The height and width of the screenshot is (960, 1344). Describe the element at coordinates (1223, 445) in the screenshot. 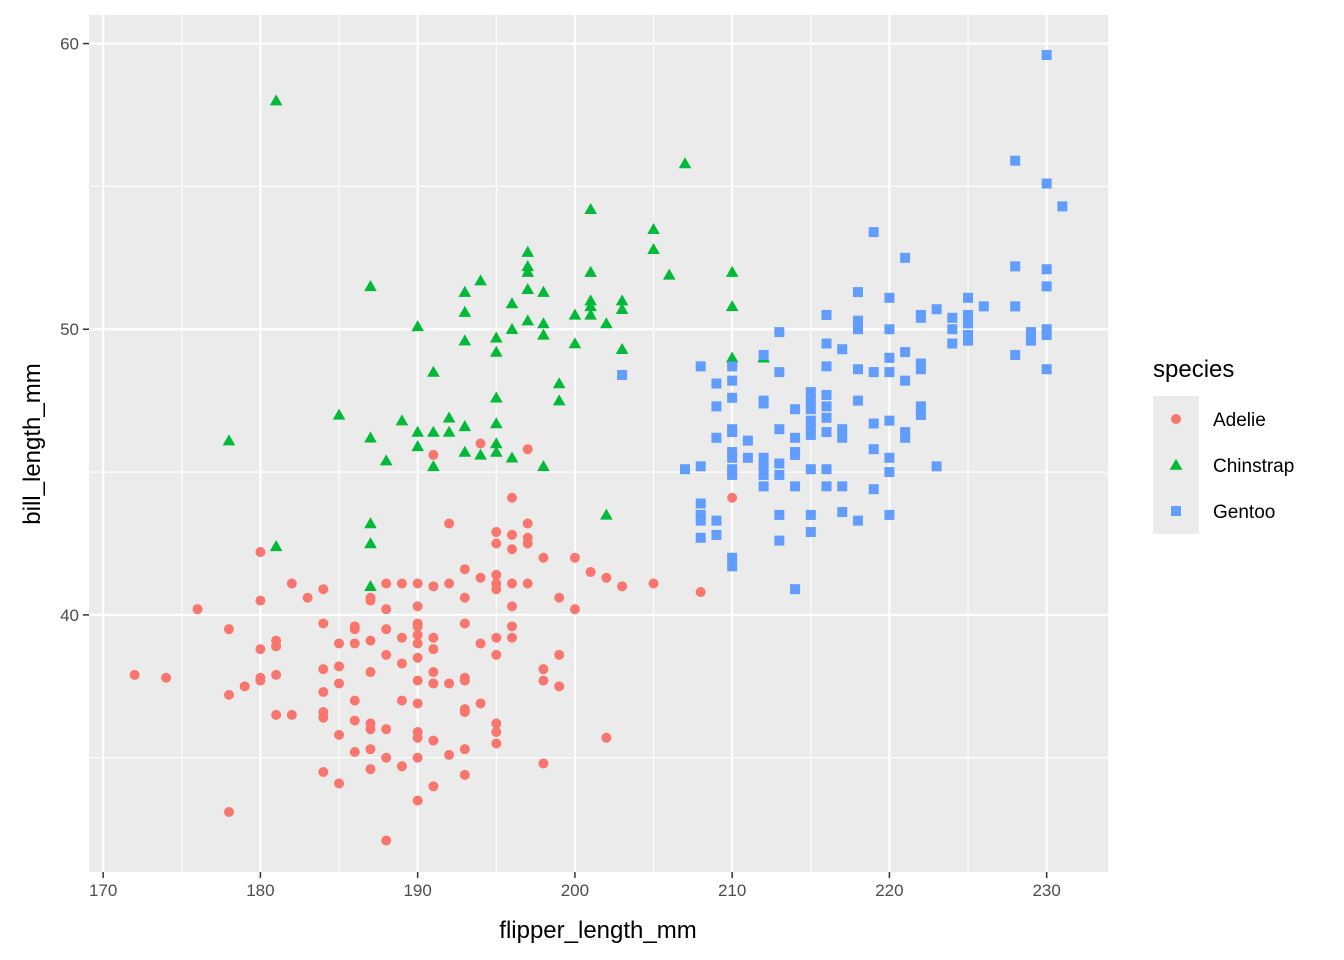

I see `legend: species Adelie Chinstrap Gentoo` at that location.